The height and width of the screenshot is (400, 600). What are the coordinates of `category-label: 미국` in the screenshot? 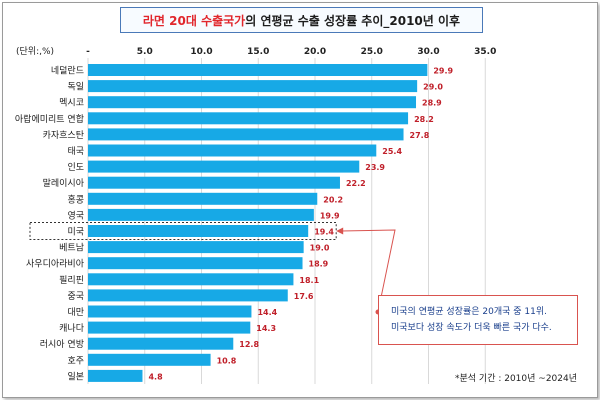 It's located at (75, 232).